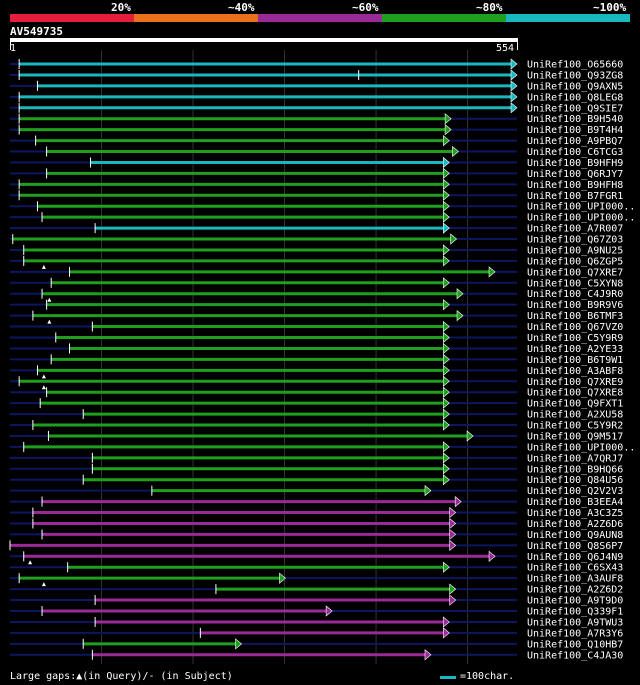 This screenshot has height=685, width=640. Describe the element at coordinates (575, 415) in the screenshot. I see `hit-label: UniRef100_A2XU58` at that location.